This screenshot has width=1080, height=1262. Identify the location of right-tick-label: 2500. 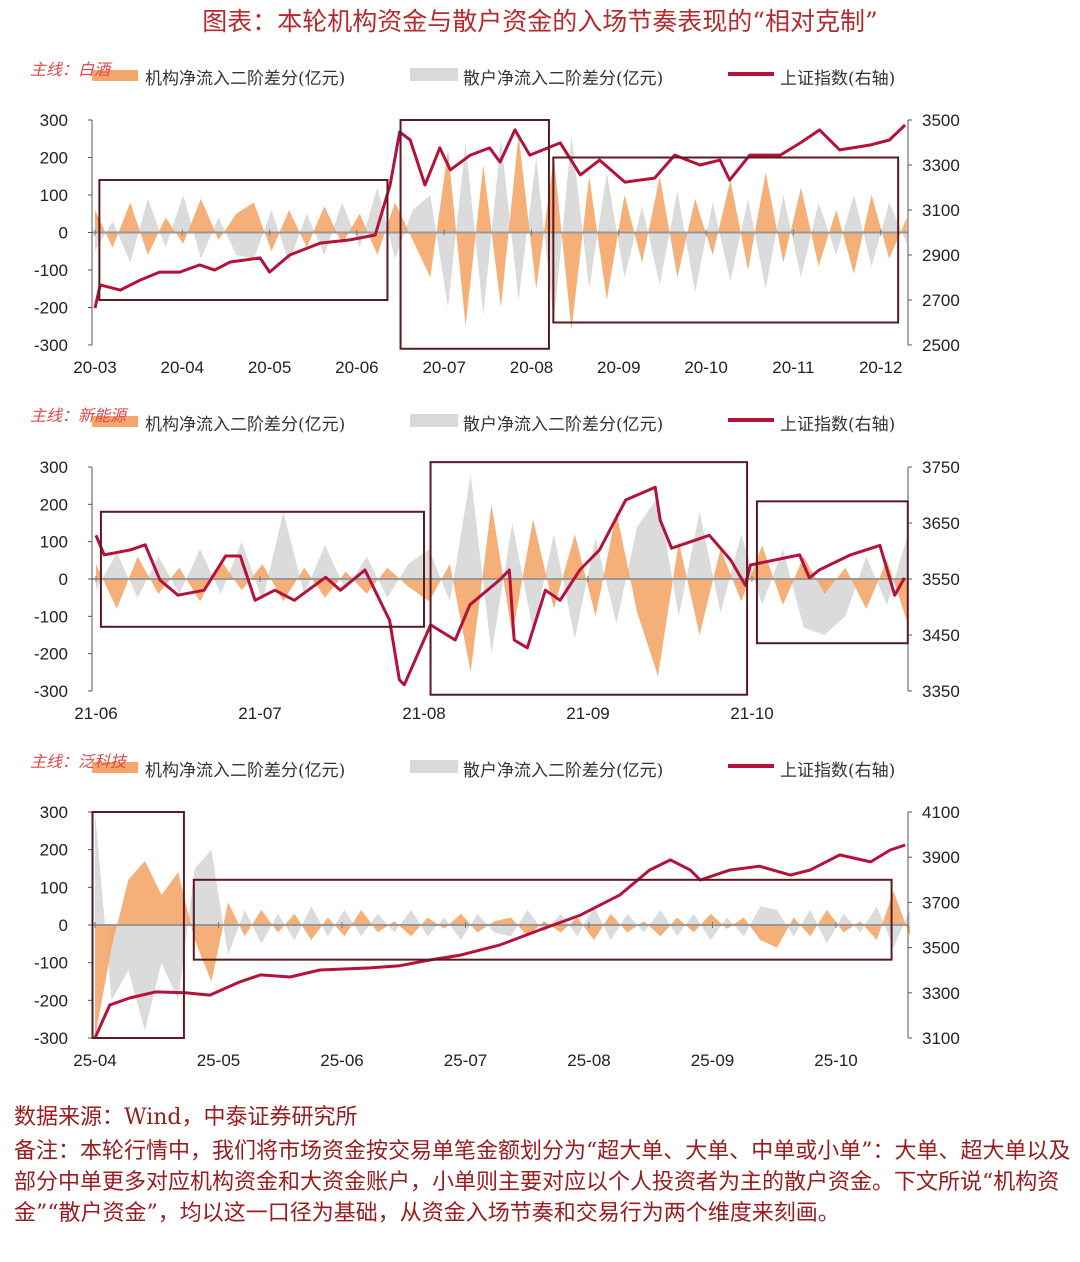
(941, 345).